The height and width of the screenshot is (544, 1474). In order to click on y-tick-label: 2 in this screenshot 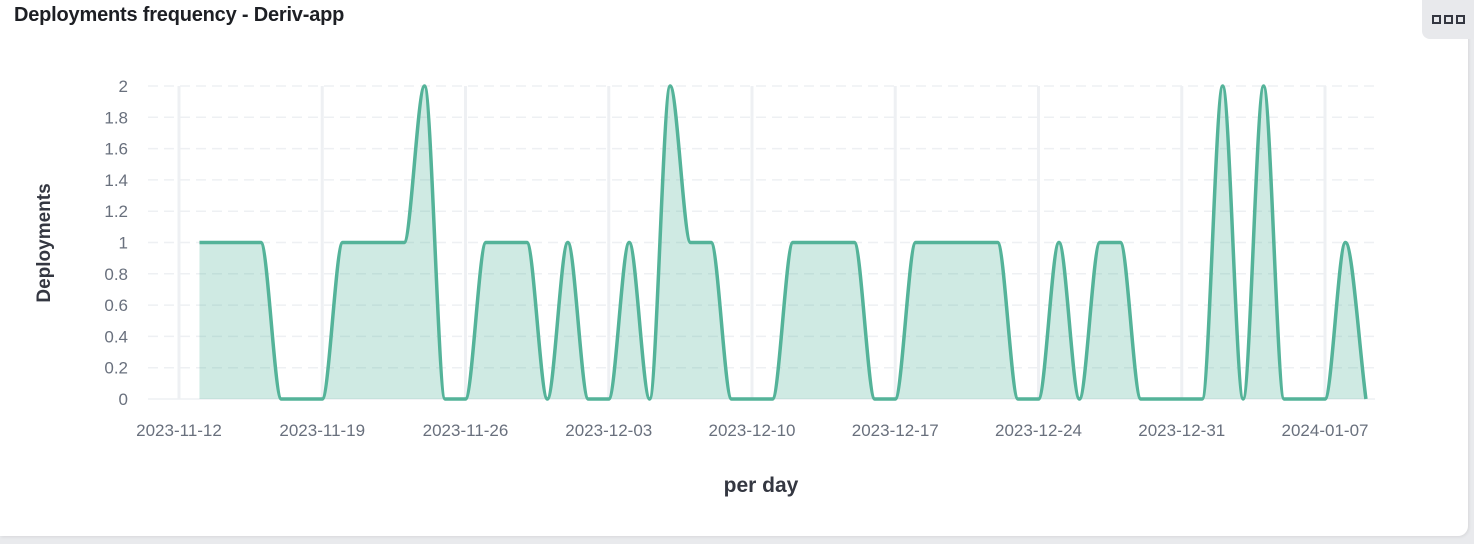, I will do `click(123, 86)`.